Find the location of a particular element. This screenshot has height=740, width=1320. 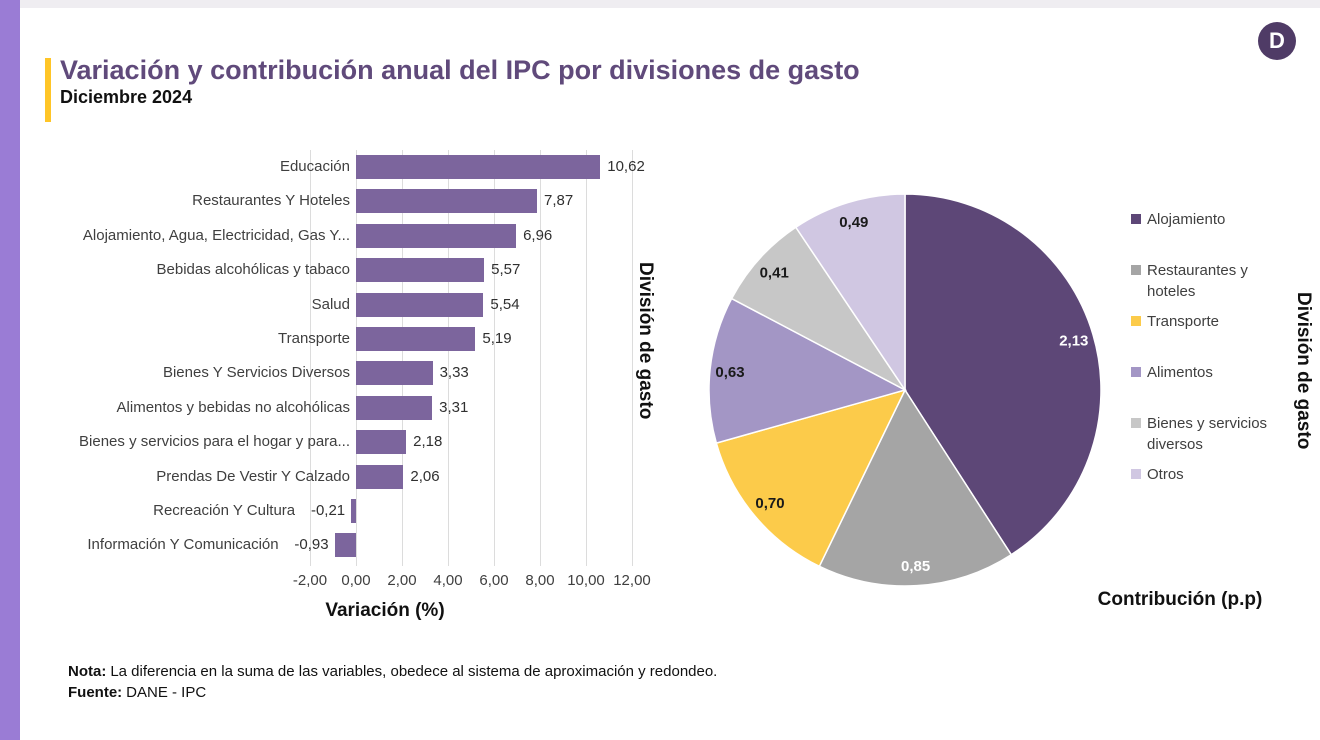

legend-label: Transporte is located at coordinates (1183, 321).